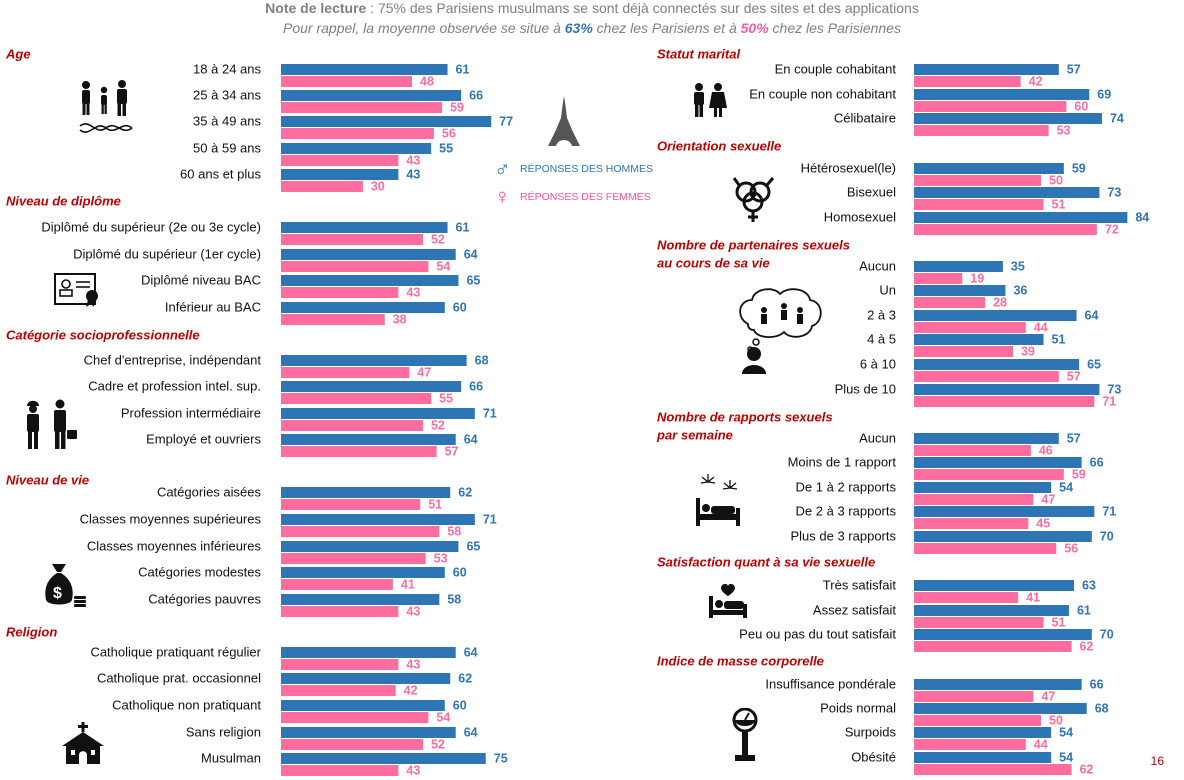  I want to click on category-label: Bisexuel, so click(871, 191).